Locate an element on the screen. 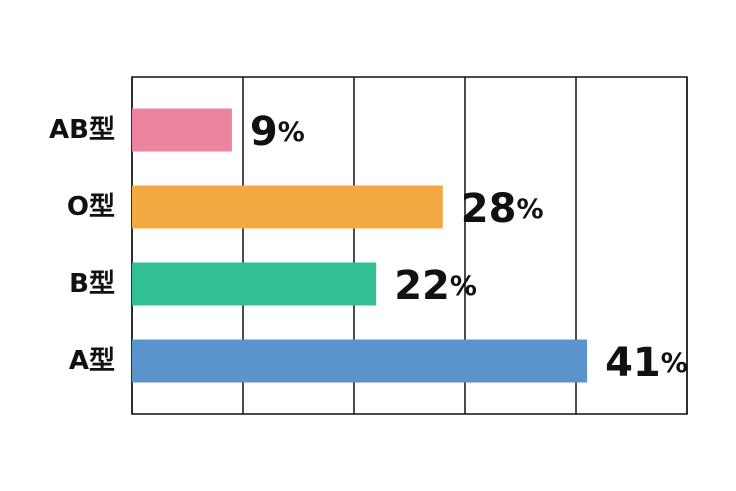  value-label-part: 41 is located at coordinates (633, 363).